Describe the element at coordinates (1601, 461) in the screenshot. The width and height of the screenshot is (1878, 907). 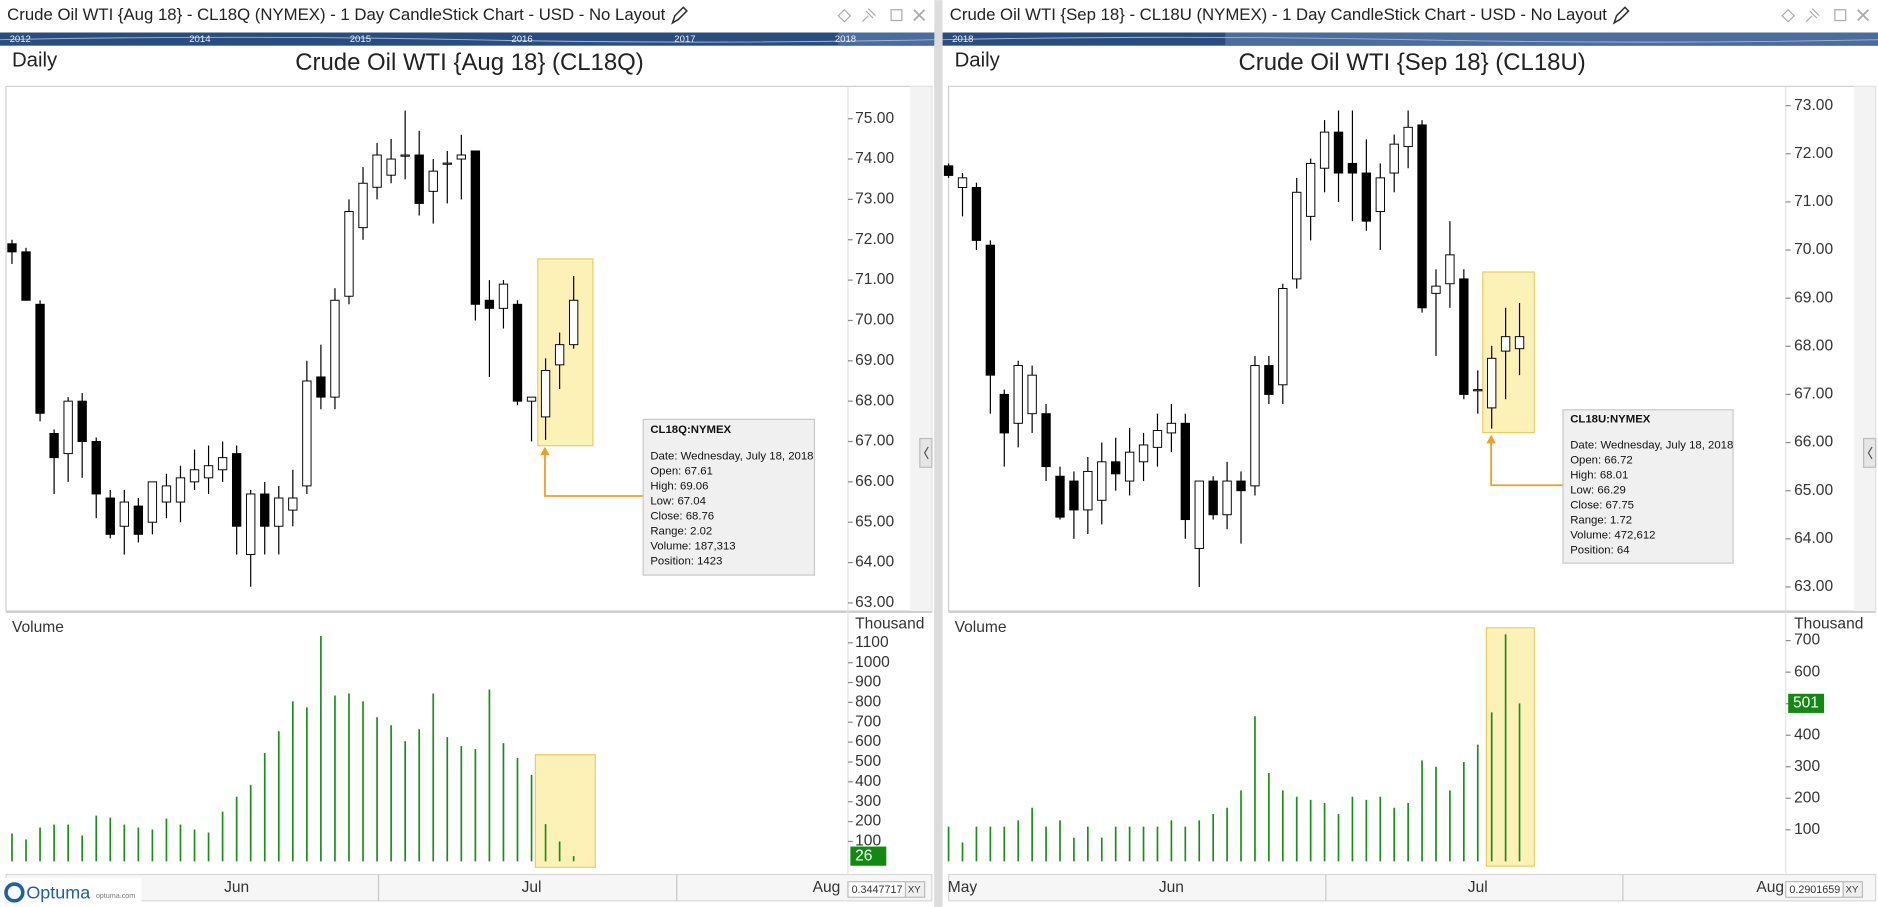
I see `tooltip-line: Open: 66.72` at that location.